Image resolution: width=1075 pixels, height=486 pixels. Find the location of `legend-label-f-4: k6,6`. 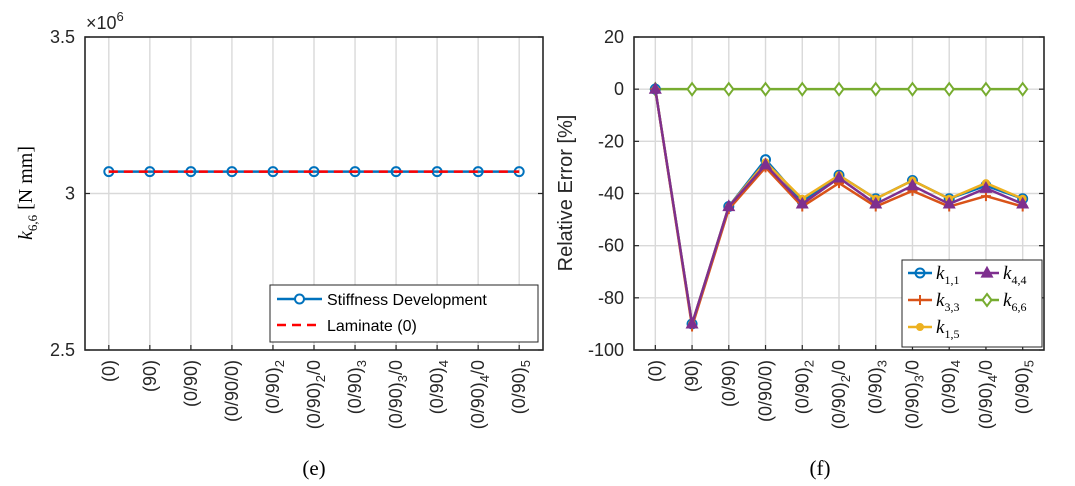

legend-label-f-4: k6,6 is located at coordinates (1014, 302).